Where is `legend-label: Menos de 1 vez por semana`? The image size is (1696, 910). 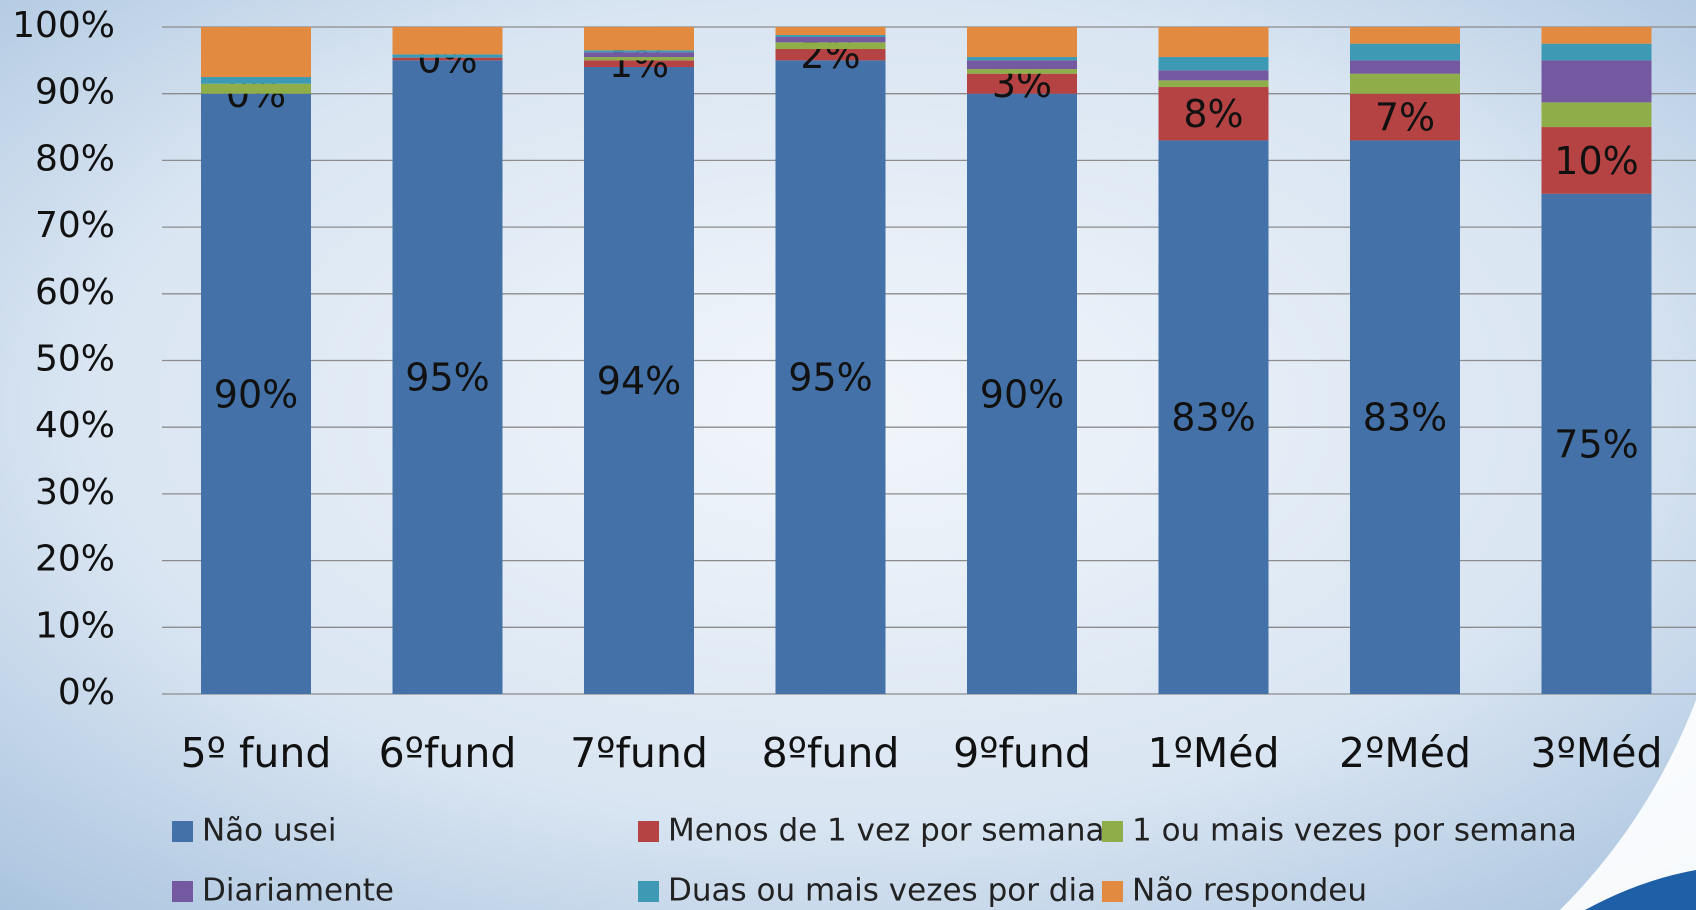
legend-label: Menos de 1 vez por semana is located at coordinates (886, 831).